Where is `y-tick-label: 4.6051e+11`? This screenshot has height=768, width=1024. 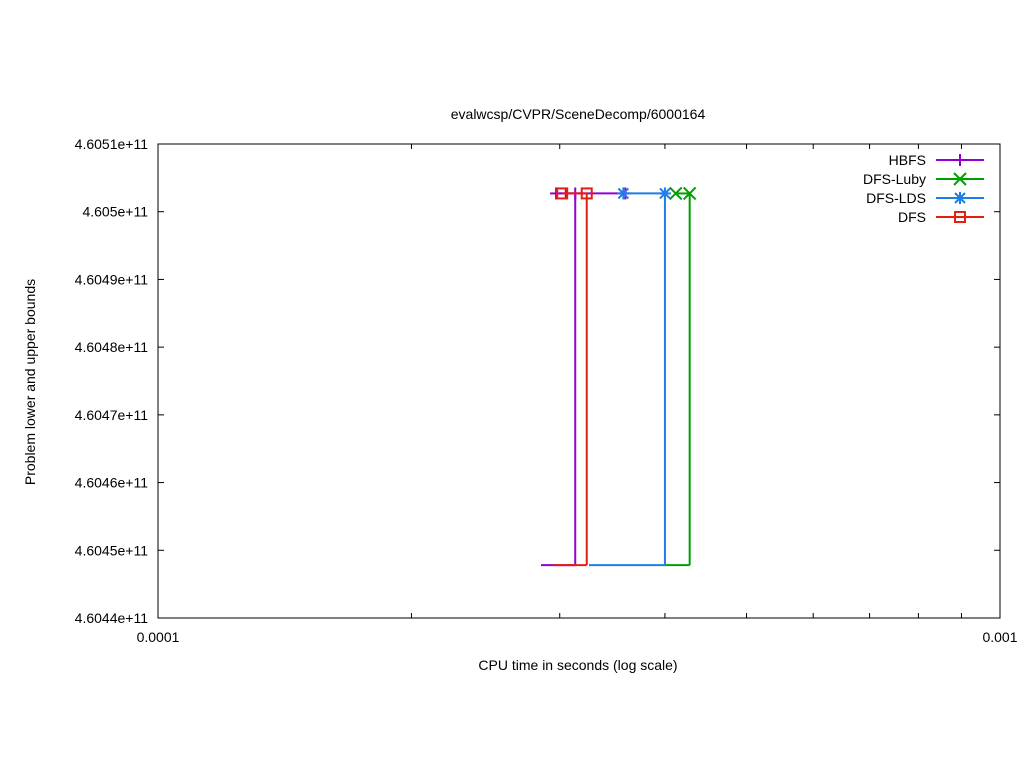 y-tick-label: 4.6051e+11 is located at coordinates (112, 144).